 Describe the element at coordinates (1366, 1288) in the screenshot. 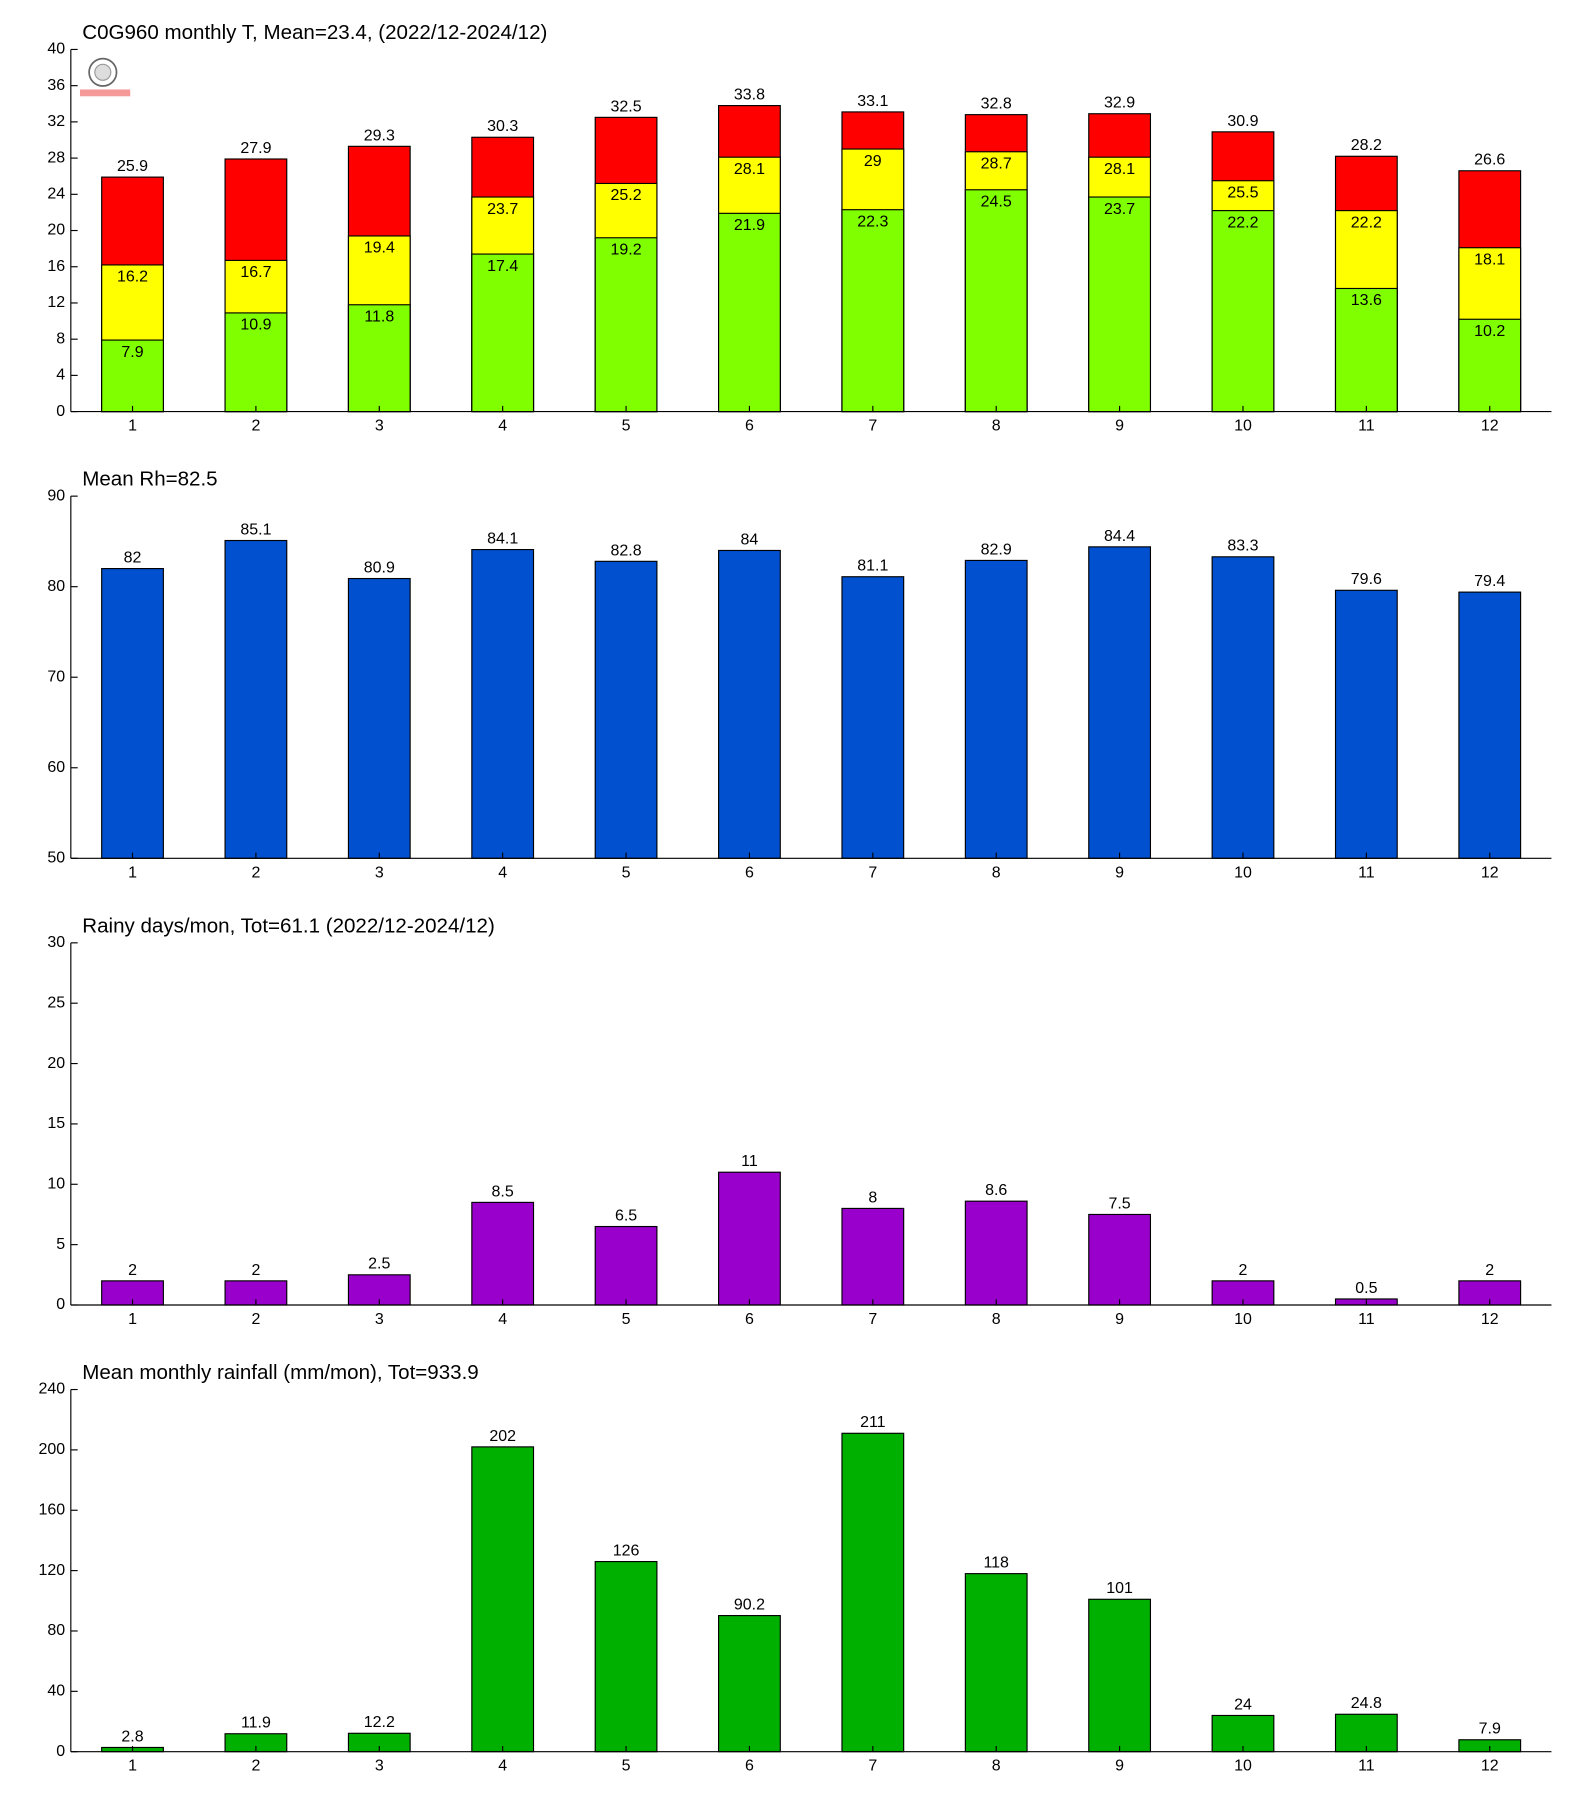

I see `data-label: 0.5` at that location.